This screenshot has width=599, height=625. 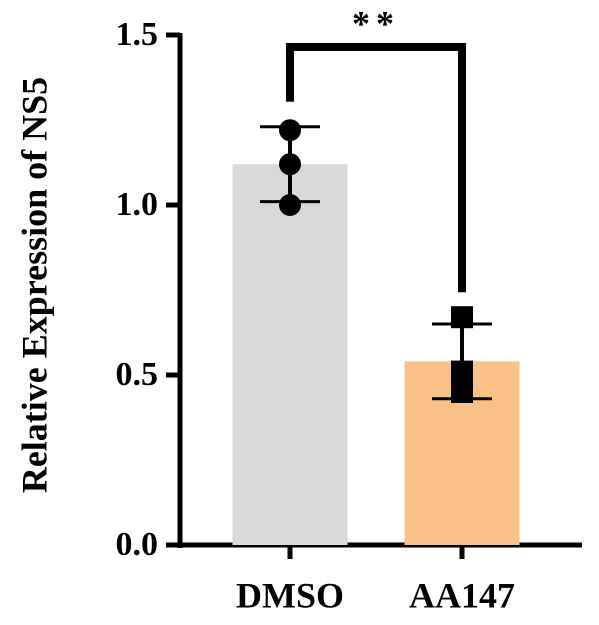 What do you see at coordinates (376, 23) in the screenshot?
I see `significance-label: **` at bounding box center [376, 23].